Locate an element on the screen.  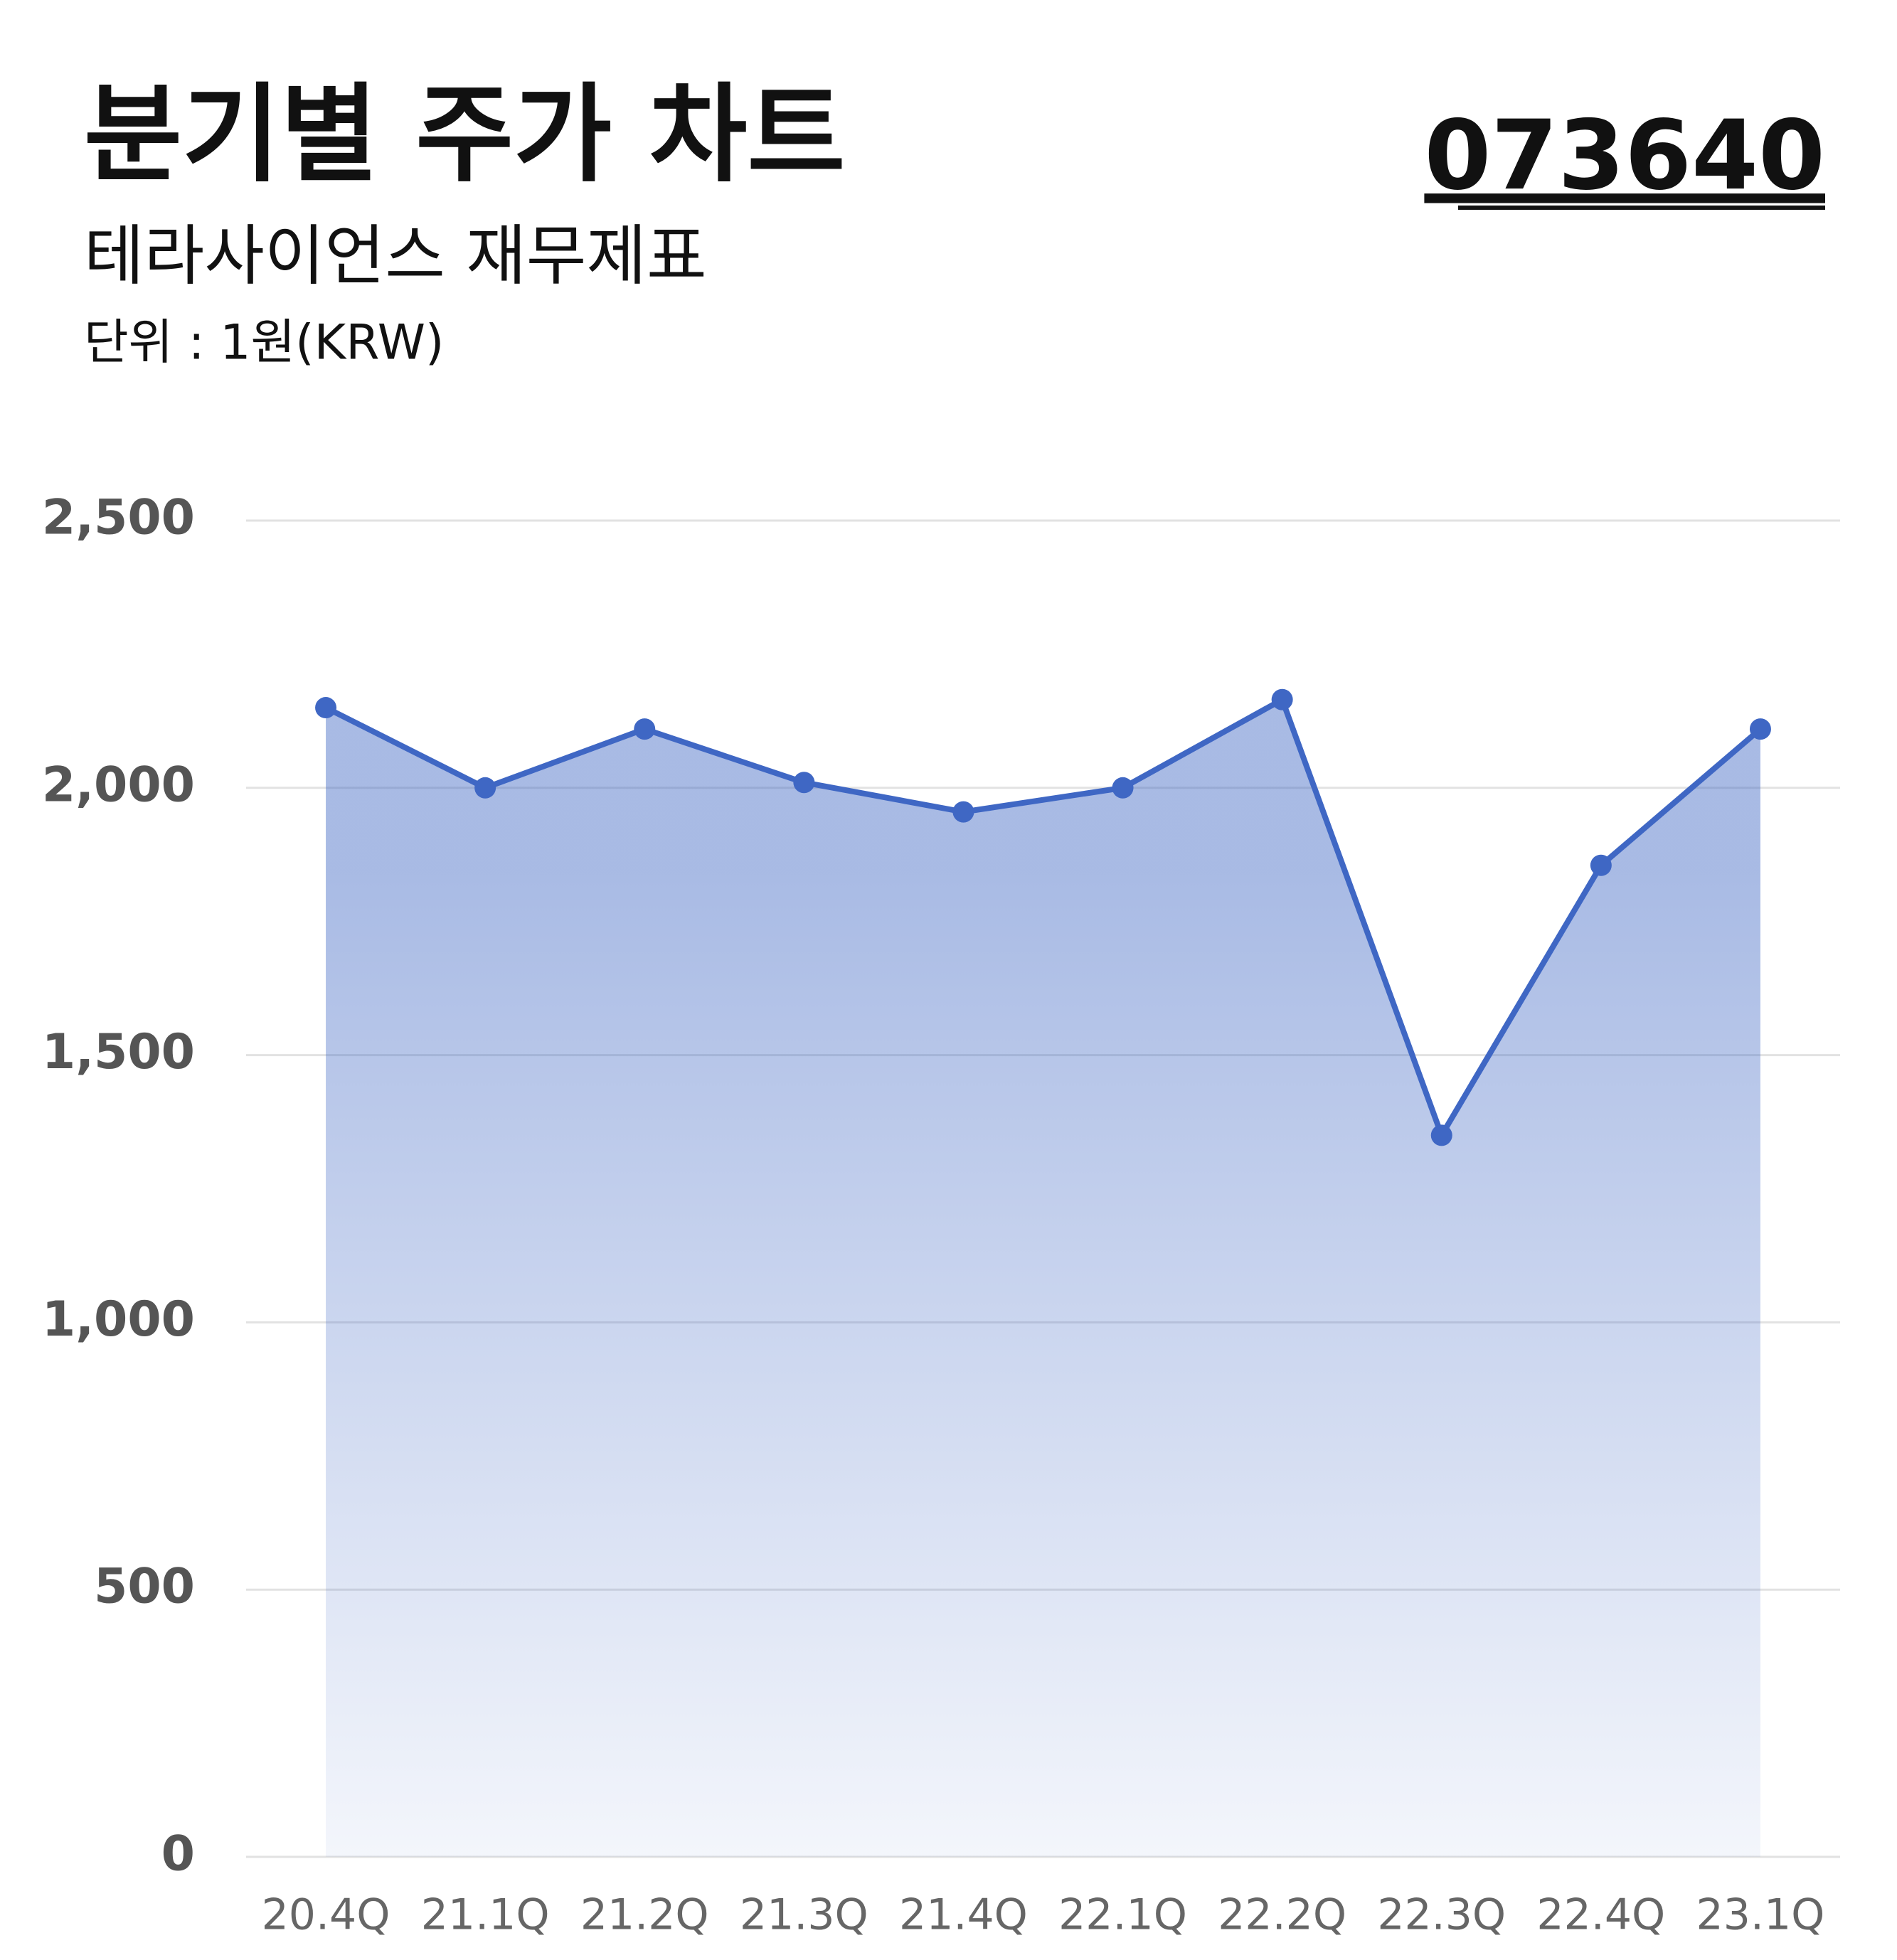
x-tick-label: 21.4Q is located at coordinates (964, 1915).